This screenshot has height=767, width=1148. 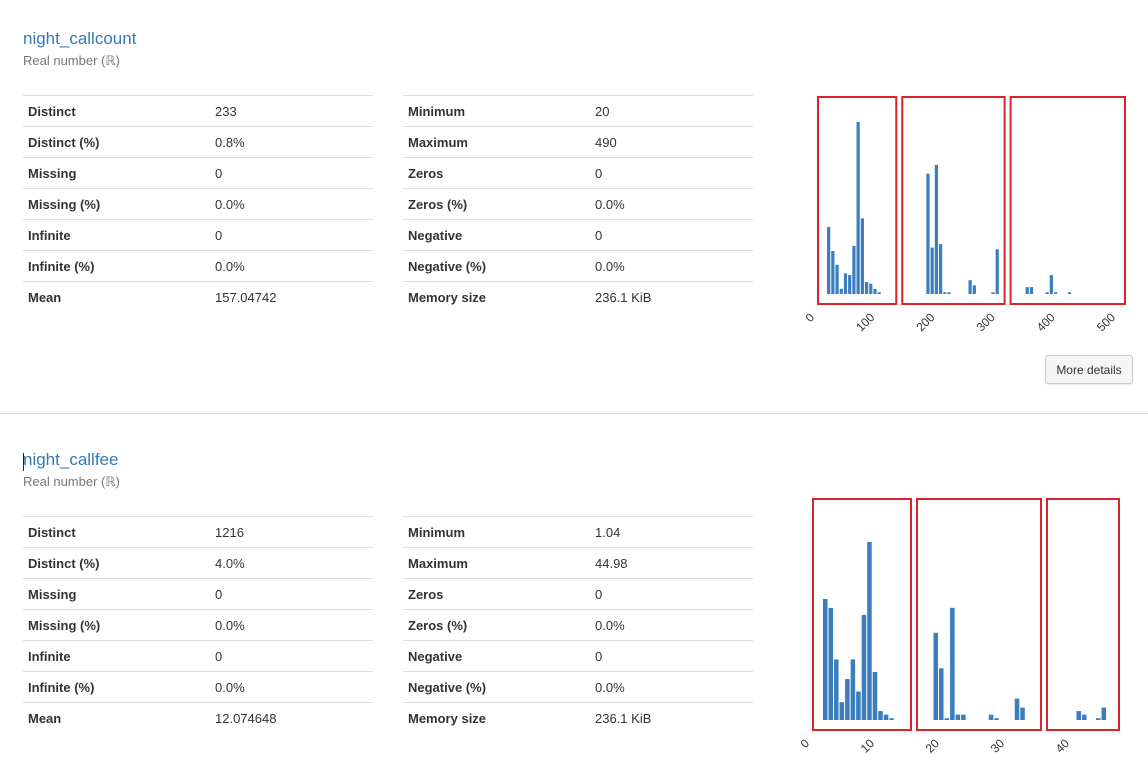 What do you see at coordinates (116, 296) in the screenshot?
I see `stat-label: Mean` at bounding box center [116, 296].